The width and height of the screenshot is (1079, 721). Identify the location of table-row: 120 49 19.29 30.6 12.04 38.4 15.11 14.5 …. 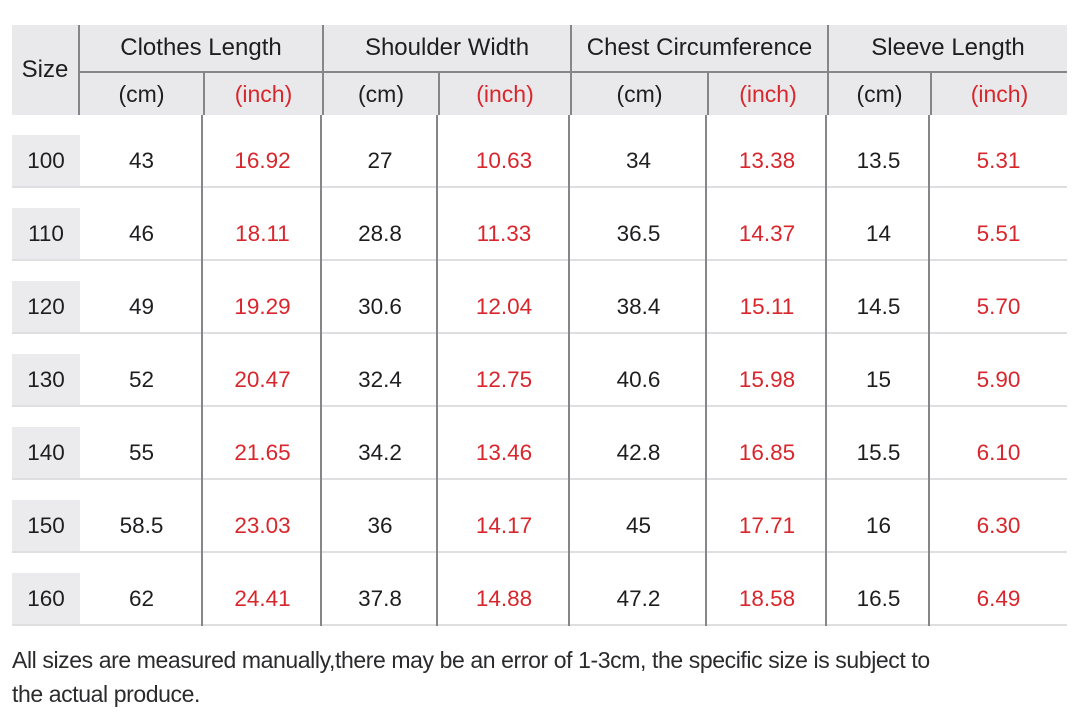
(539, 297).